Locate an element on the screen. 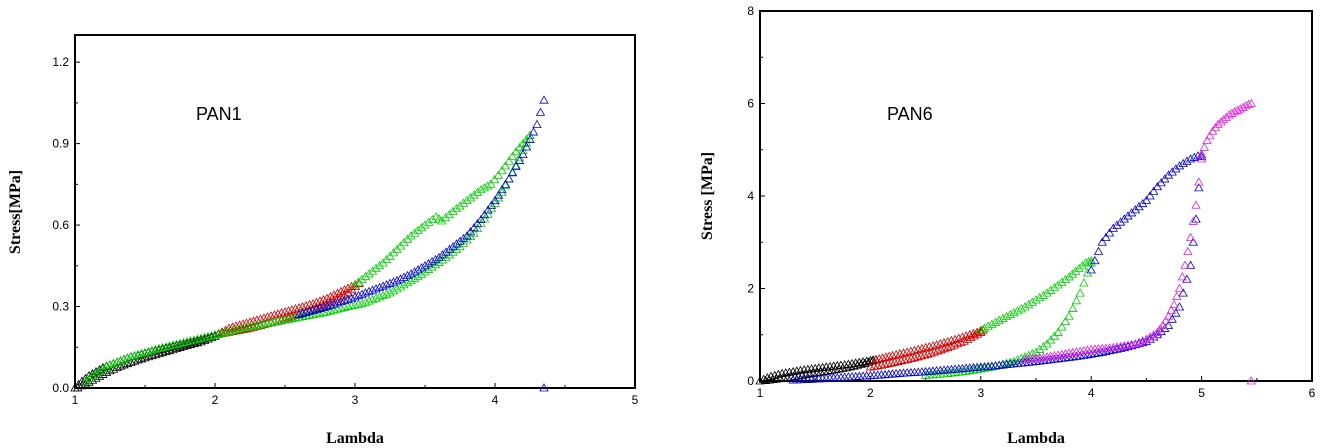 The image size is (1320, 448). x-tick-label: 1 is located at coordinates (75, 400).